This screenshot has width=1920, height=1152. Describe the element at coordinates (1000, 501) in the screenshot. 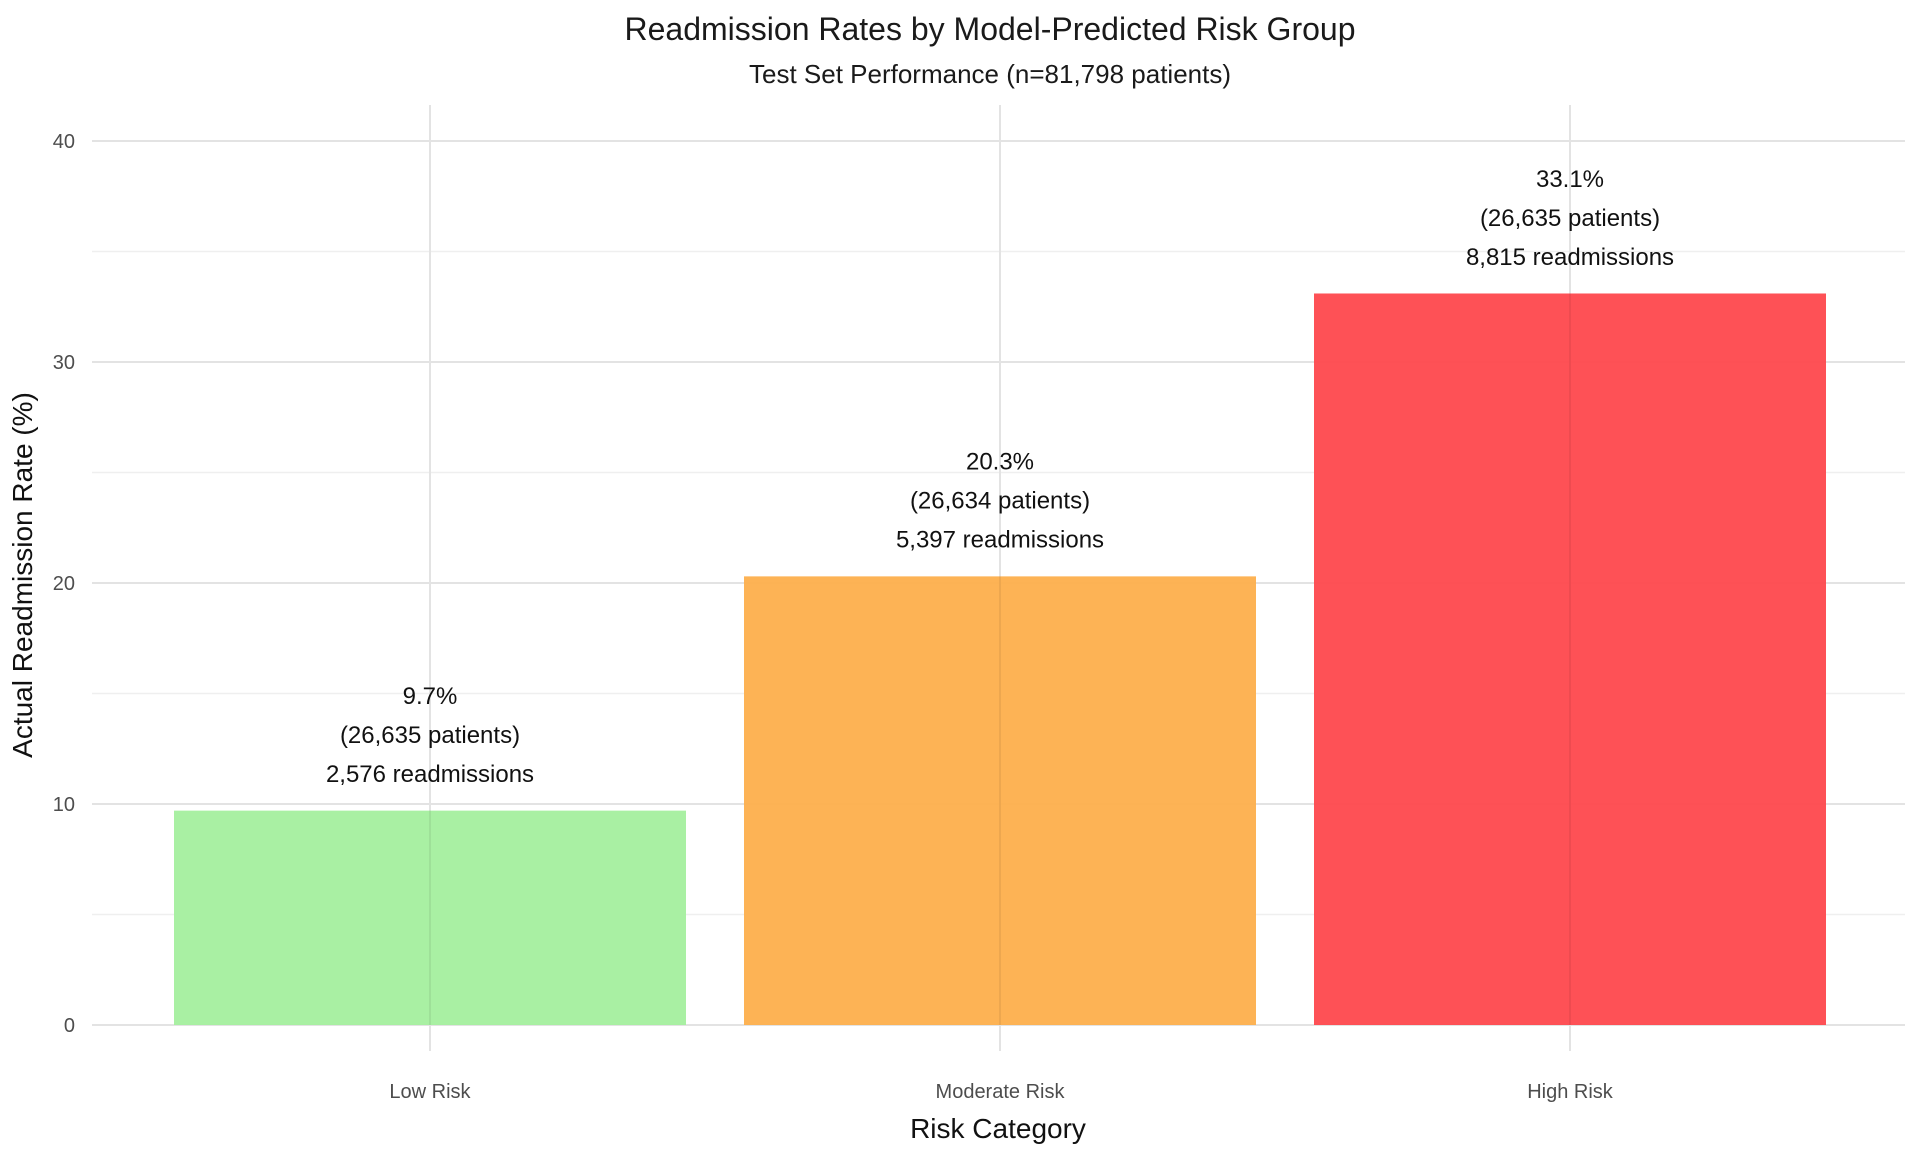

I see `data-label: (26,634 patients)` at that location.